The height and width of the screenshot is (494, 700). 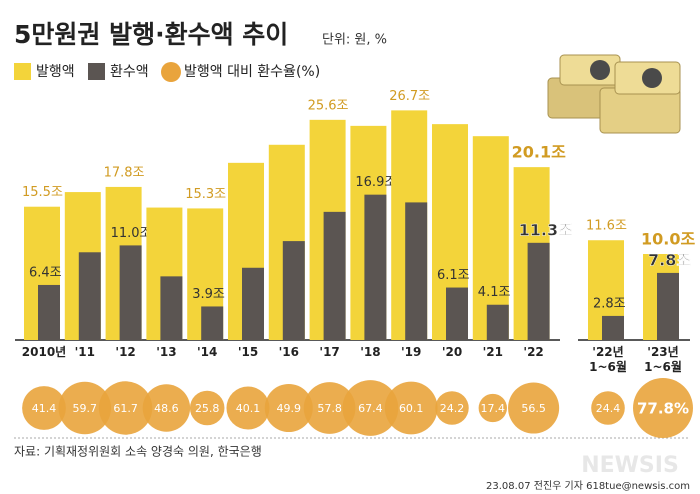 What do you see at coordinates (328, 105) in the screenshot?
I see `data-label: 25.6조` at bounding box center [328, 105].